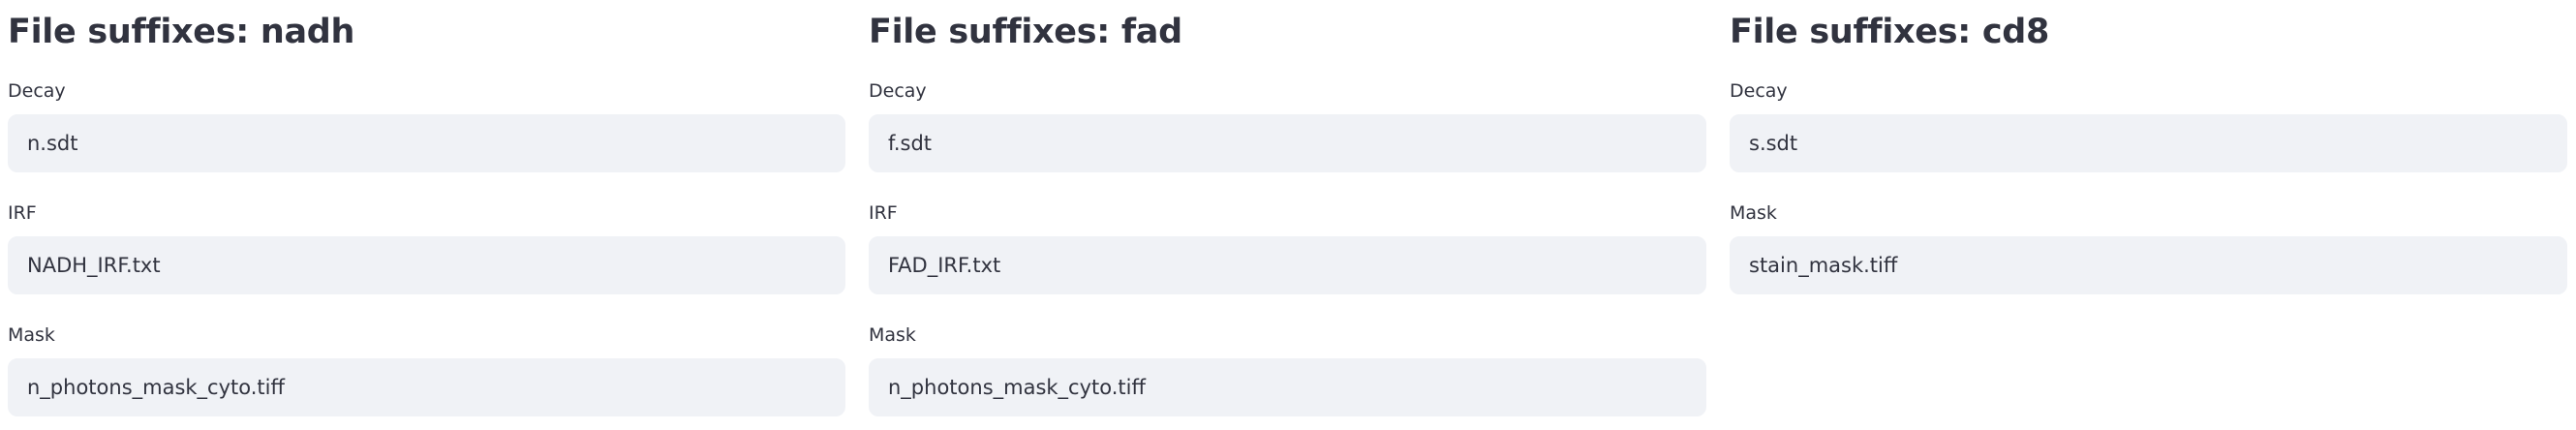 The image size is (2576, 430). I want to click on field-cd8-mask: Mask, so click(2148, 252).